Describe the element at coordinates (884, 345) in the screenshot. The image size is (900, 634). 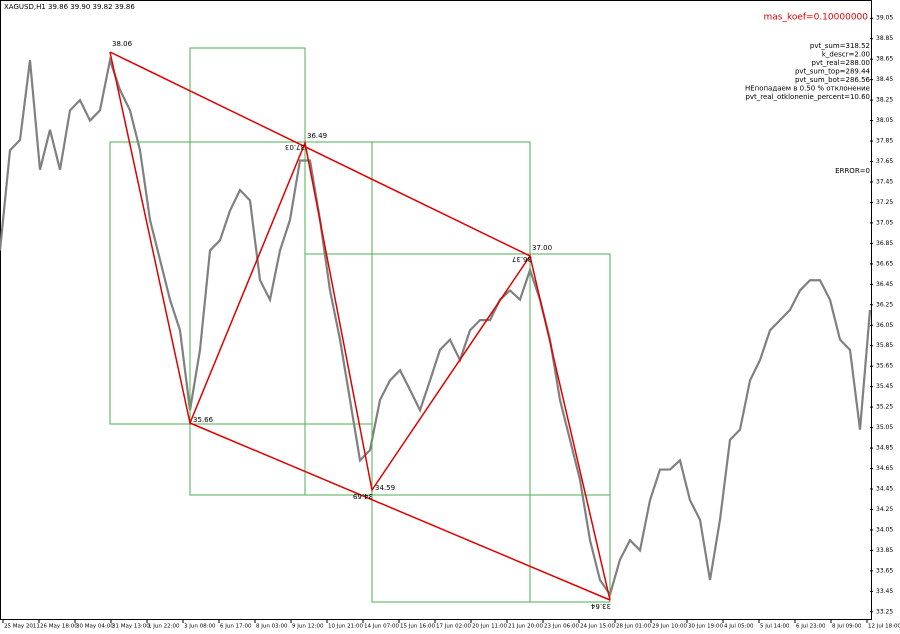
I see `y-tick-label: 35.85` at that location.